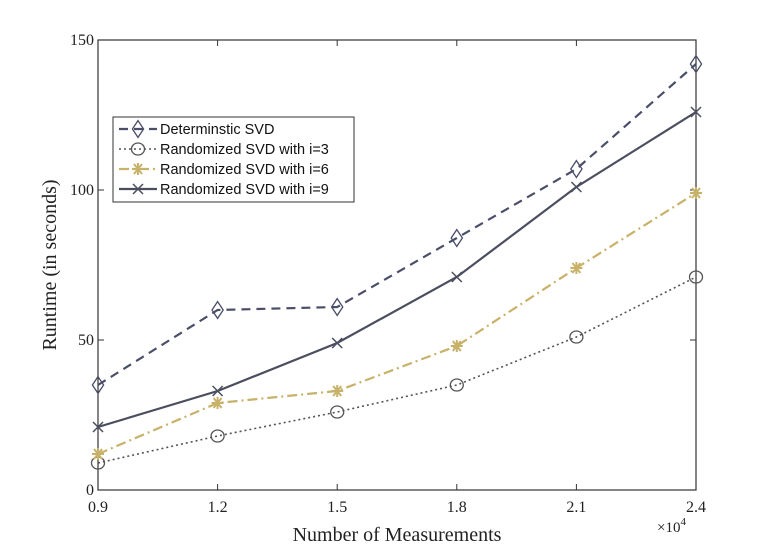 Image resolution: width=771 pixels, height=553 pixels. Describe the element at coordinates (50, 264) in the screenshot. I see `y-axis-title: Runtime (in seconds)` at that location.